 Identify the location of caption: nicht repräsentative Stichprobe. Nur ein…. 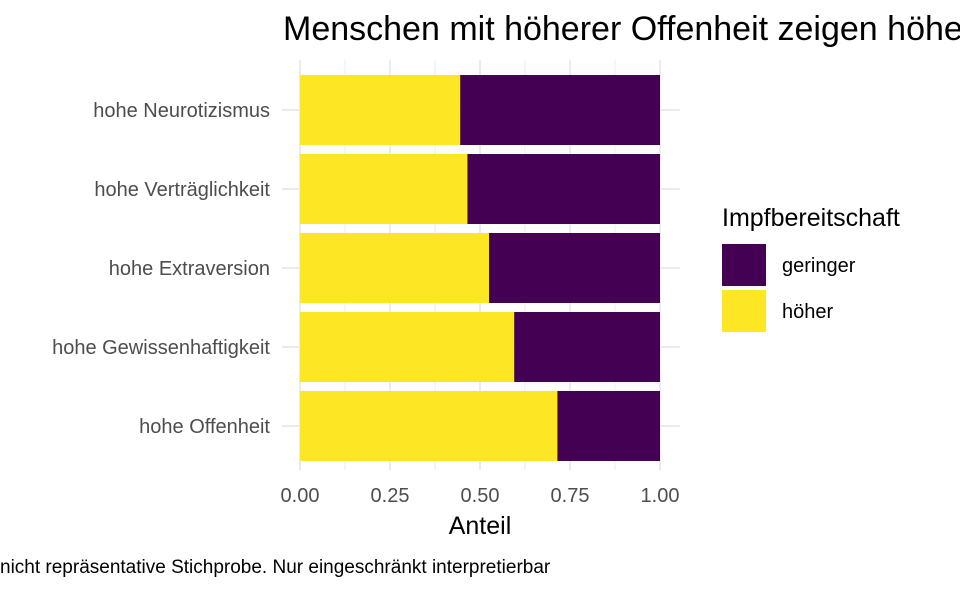
(275, 567).